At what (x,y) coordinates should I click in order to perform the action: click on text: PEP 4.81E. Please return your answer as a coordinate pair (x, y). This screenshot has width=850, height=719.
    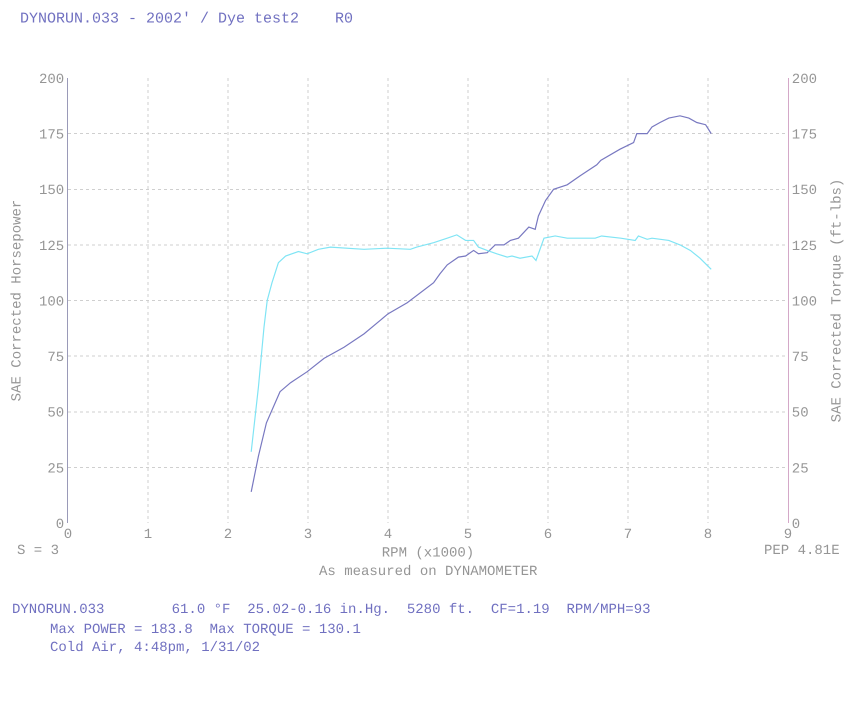
    Looking at the image, I should click on (802, 551).